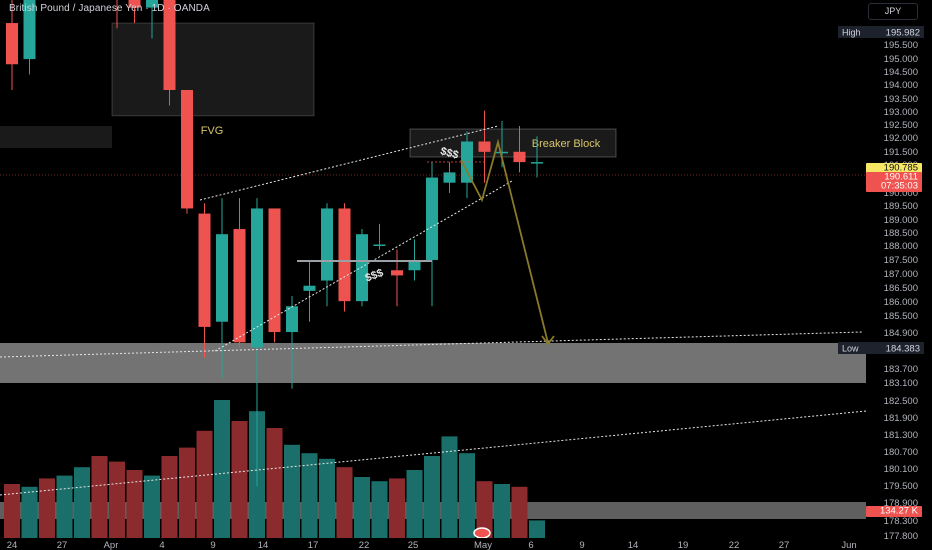  I want to click on price-tick-label: 179.500, so click(901, 486).